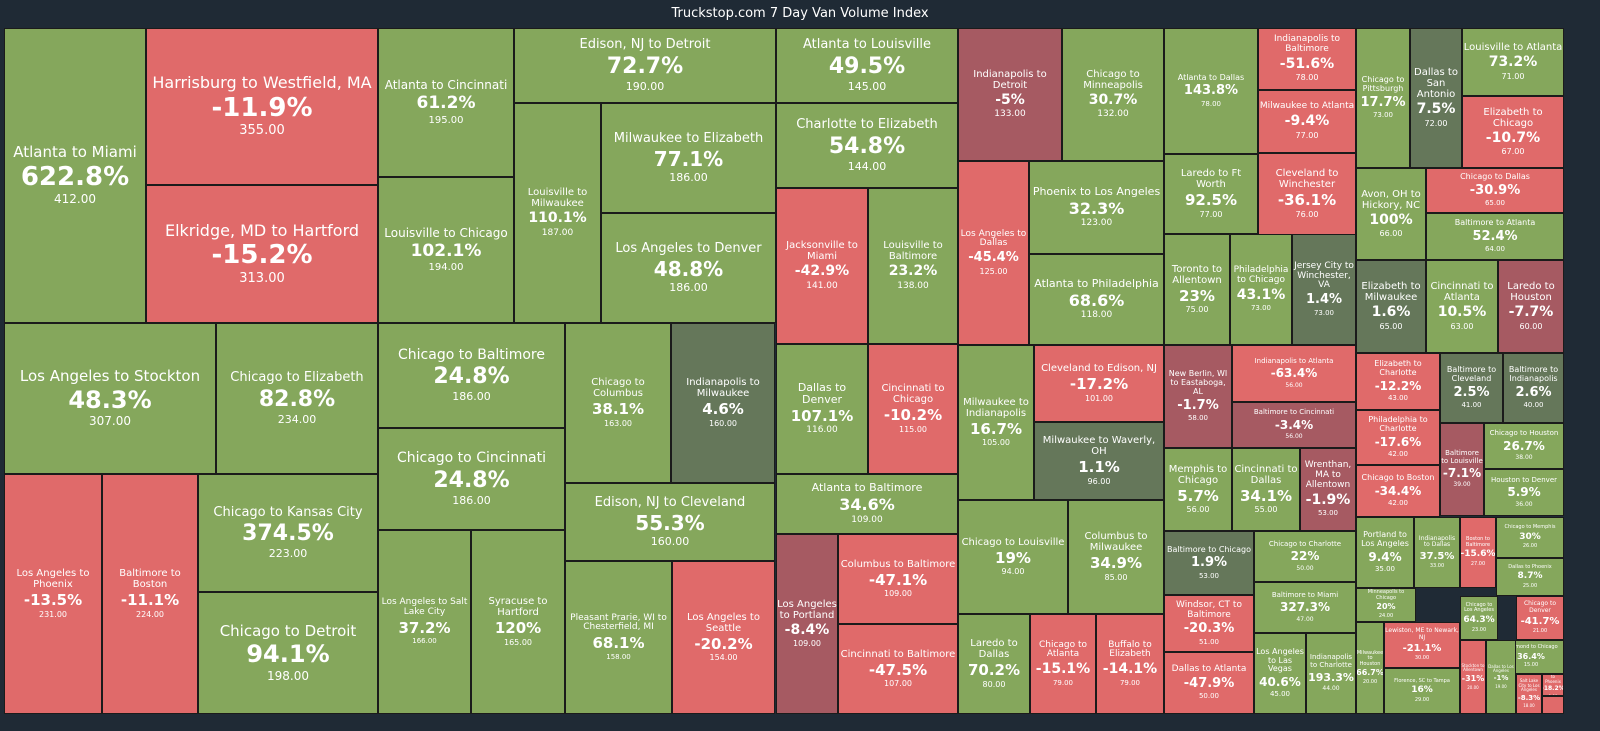 The height and width of the screenshot is (731, 1600). What do you see at coordinates (1524, 492) in the screenshot?
I see `treemap-tile: Houston to Denver 5.9% 36.00` at bounding box center [1524, 492].